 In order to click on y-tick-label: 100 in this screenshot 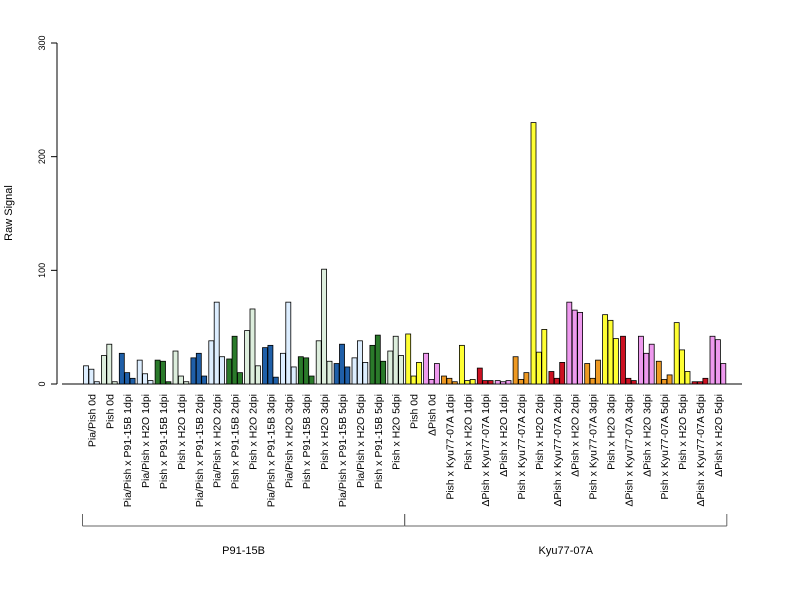, I will do `click(42, 270)`.